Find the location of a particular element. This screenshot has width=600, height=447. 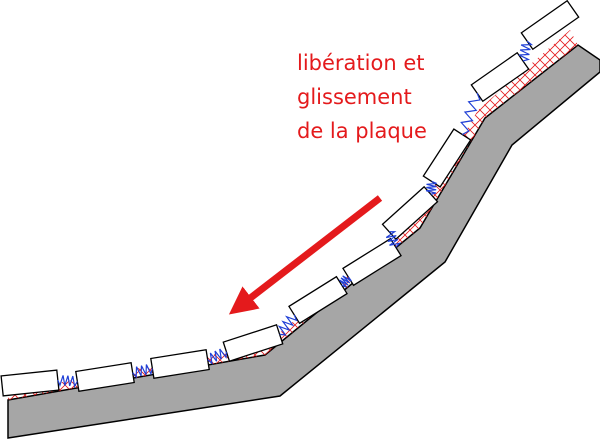

annotation-line: de la plaque is located at coordinates (362, 131).